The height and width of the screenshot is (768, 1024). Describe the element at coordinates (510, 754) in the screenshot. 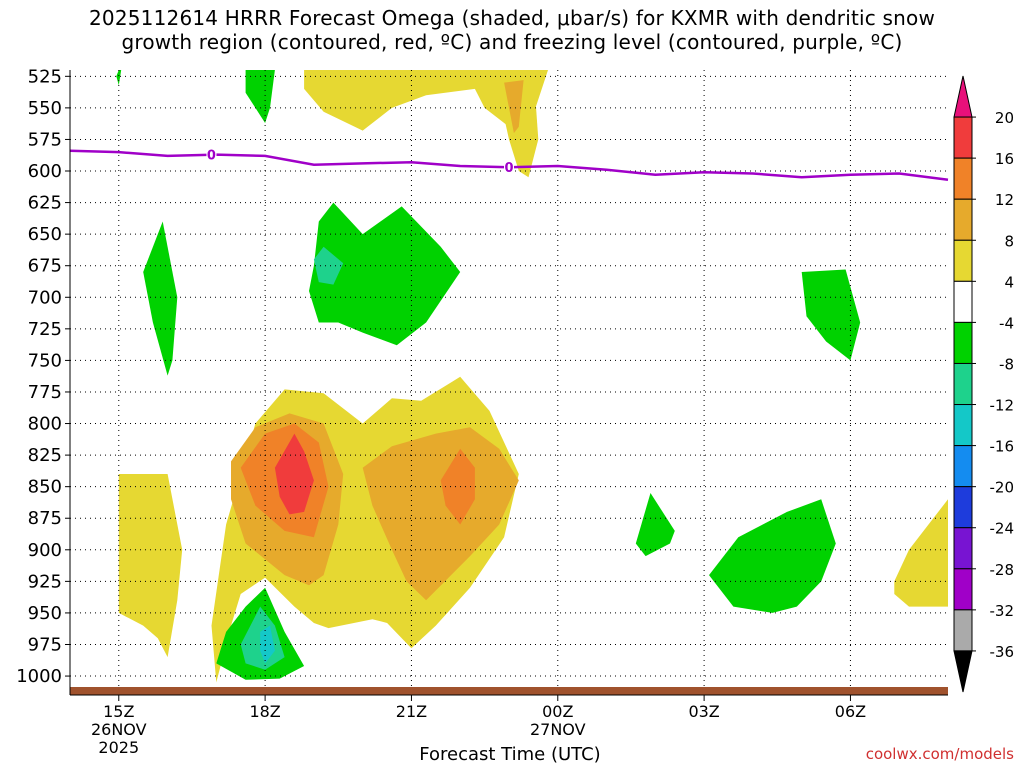

I see `x-axis-label: Forecast Time (UTC)` at that location.